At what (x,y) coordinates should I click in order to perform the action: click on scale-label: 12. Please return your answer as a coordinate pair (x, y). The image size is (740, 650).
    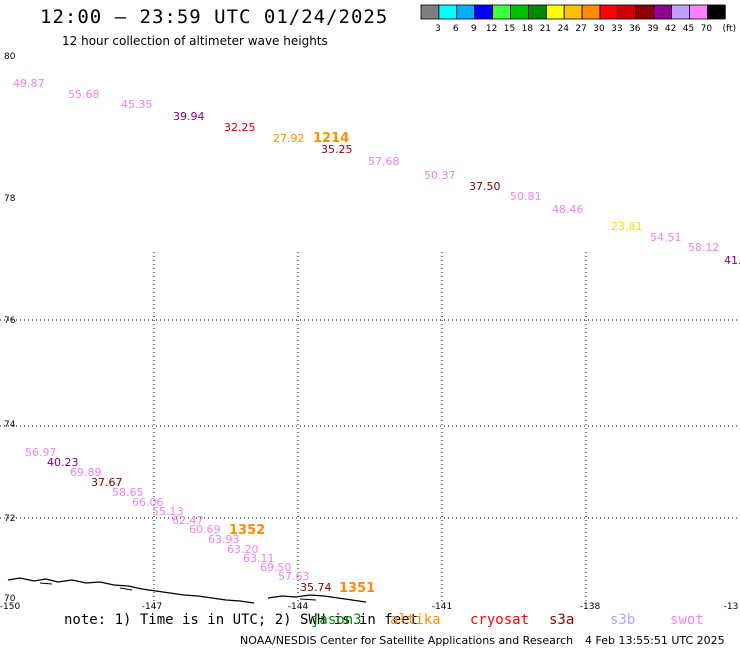
    Looking at the image, I should click on (491, 29).